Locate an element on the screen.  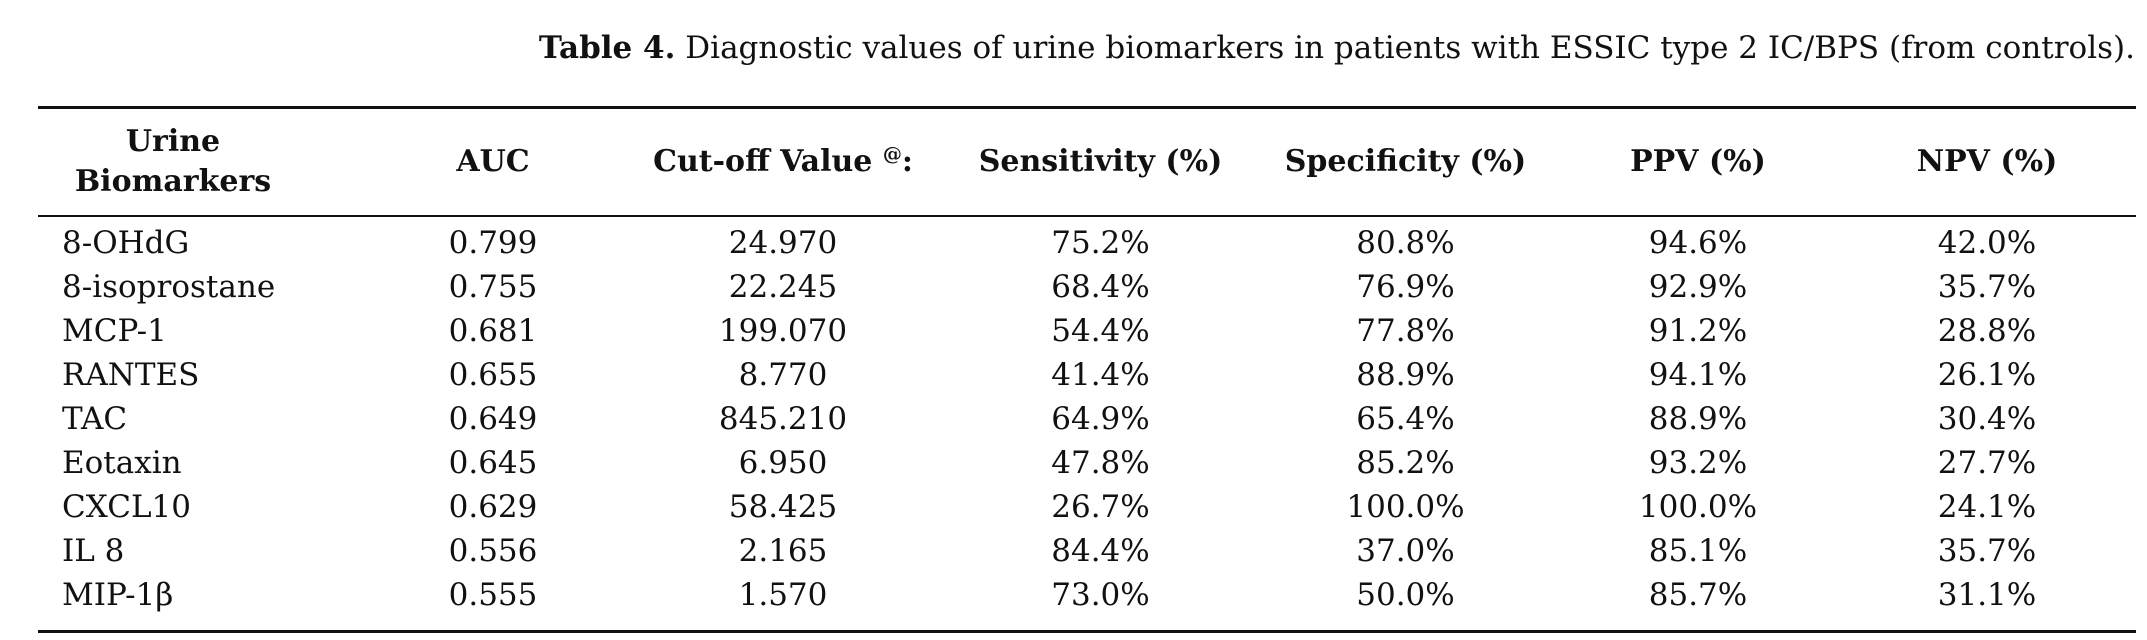
cell-cutoff: 845.210 is located at coordinates (783, 419).